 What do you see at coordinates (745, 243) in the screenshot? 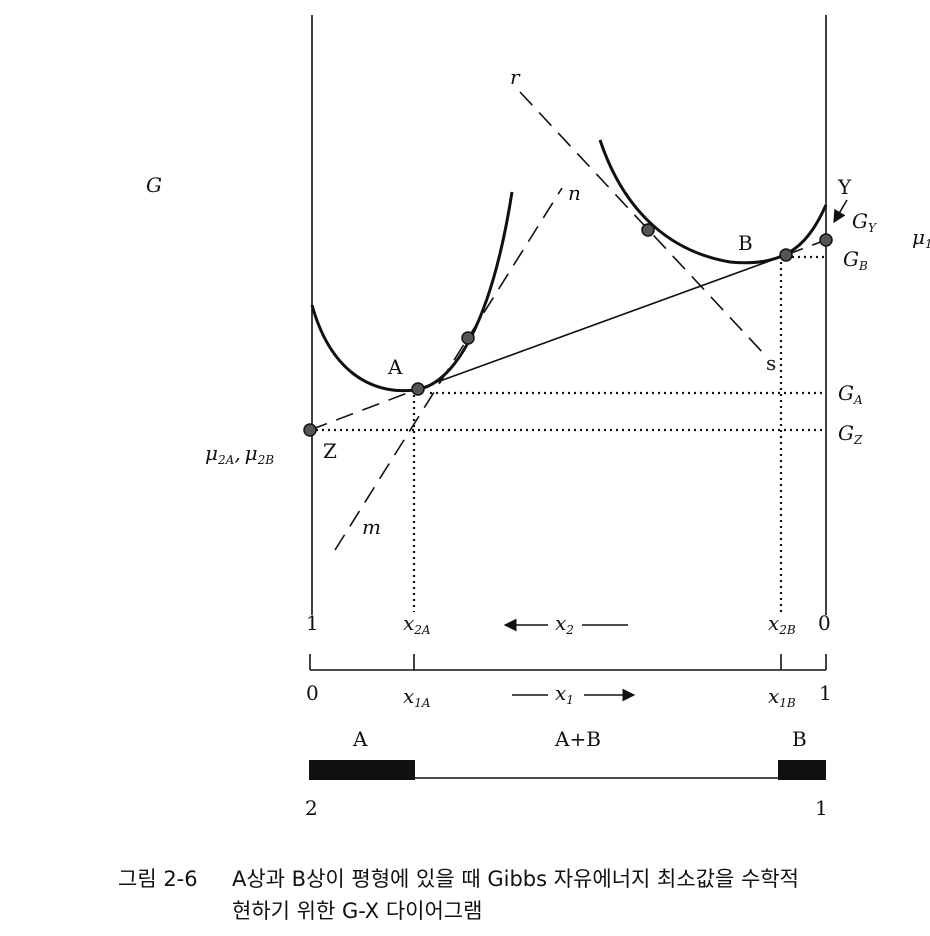
I see `label: B` at bounding box center [745, 243].